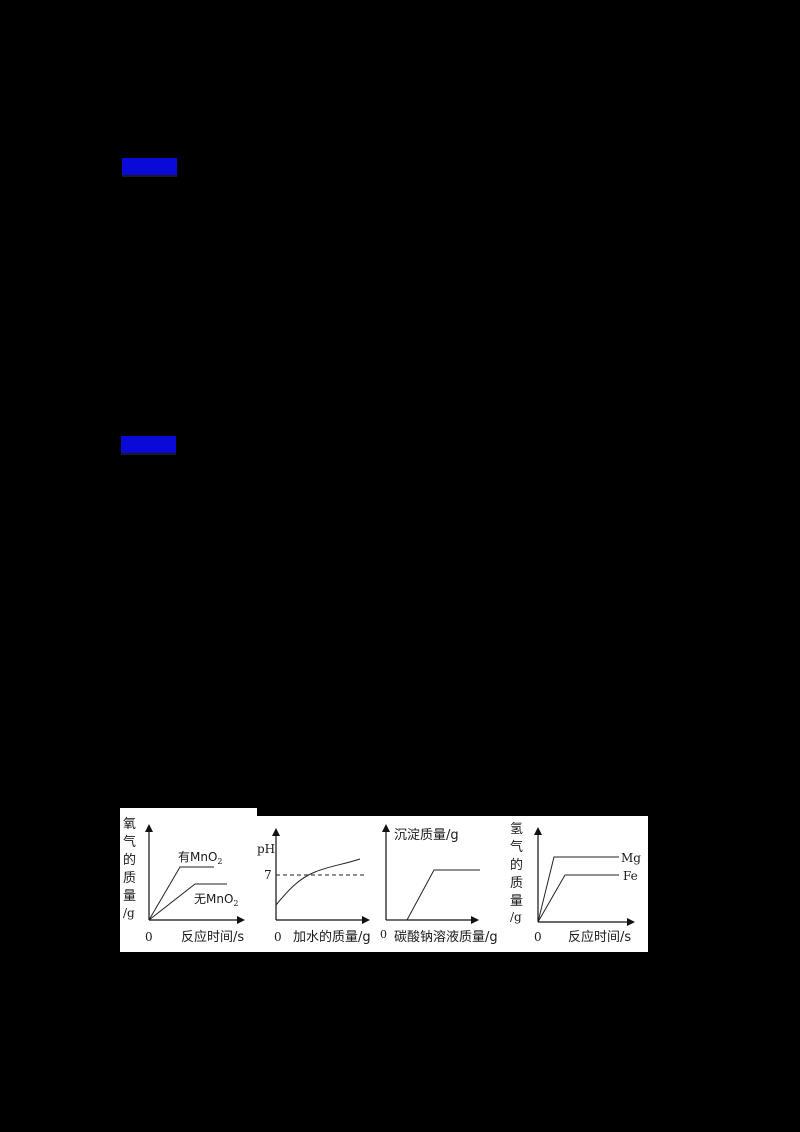 The image size is (800, 1132). I want to click on chart-hydrogen-mg-fe: 氢 气 的 质 量 /g 0 反应时间/s Mg Fe, so click(575, 883).